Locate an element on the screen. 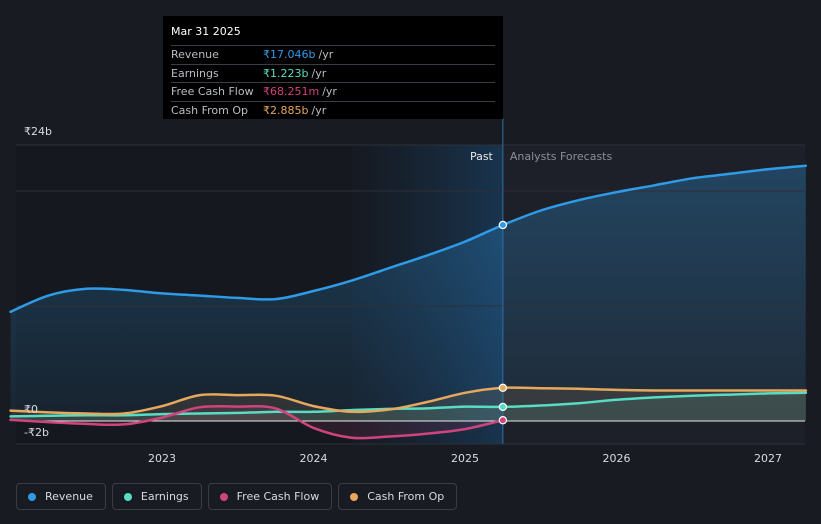 Image resolution: width=821 pixels, height=524 pixels. legend-label: Cash From Op is located at coordinates (406, 496).